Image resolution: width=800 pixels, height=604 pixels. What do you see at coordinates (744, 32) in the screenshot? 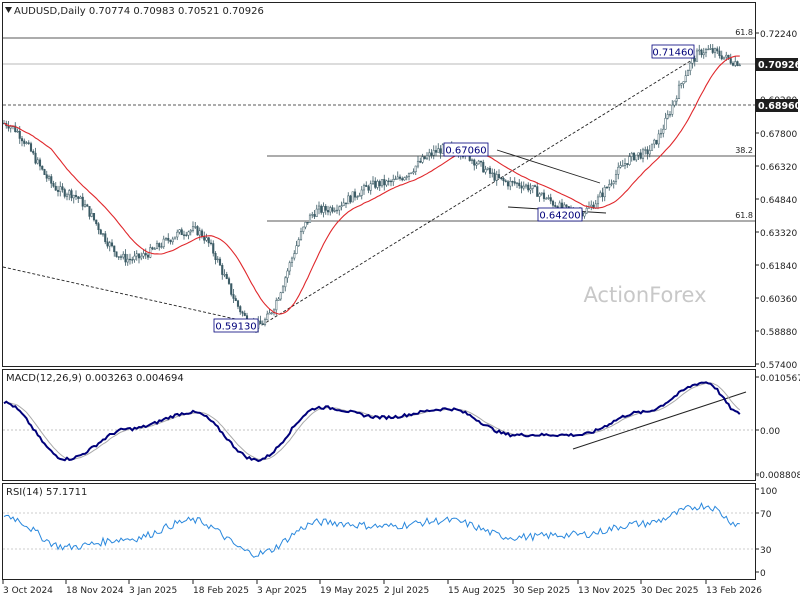
I see `fib-top-label: 61.8` at bounding box center [744, 32].